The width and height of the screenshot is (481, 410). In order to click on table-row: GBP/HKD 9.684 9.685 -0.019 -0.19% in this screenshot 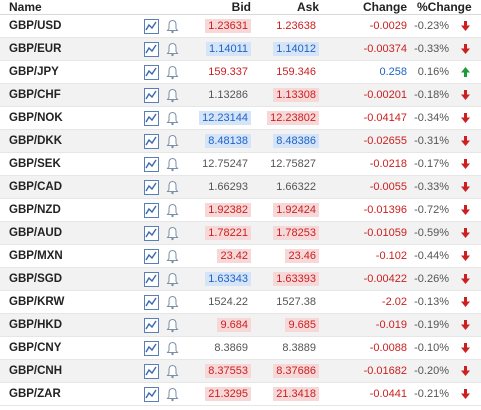, I will do `click(240, 325)`.